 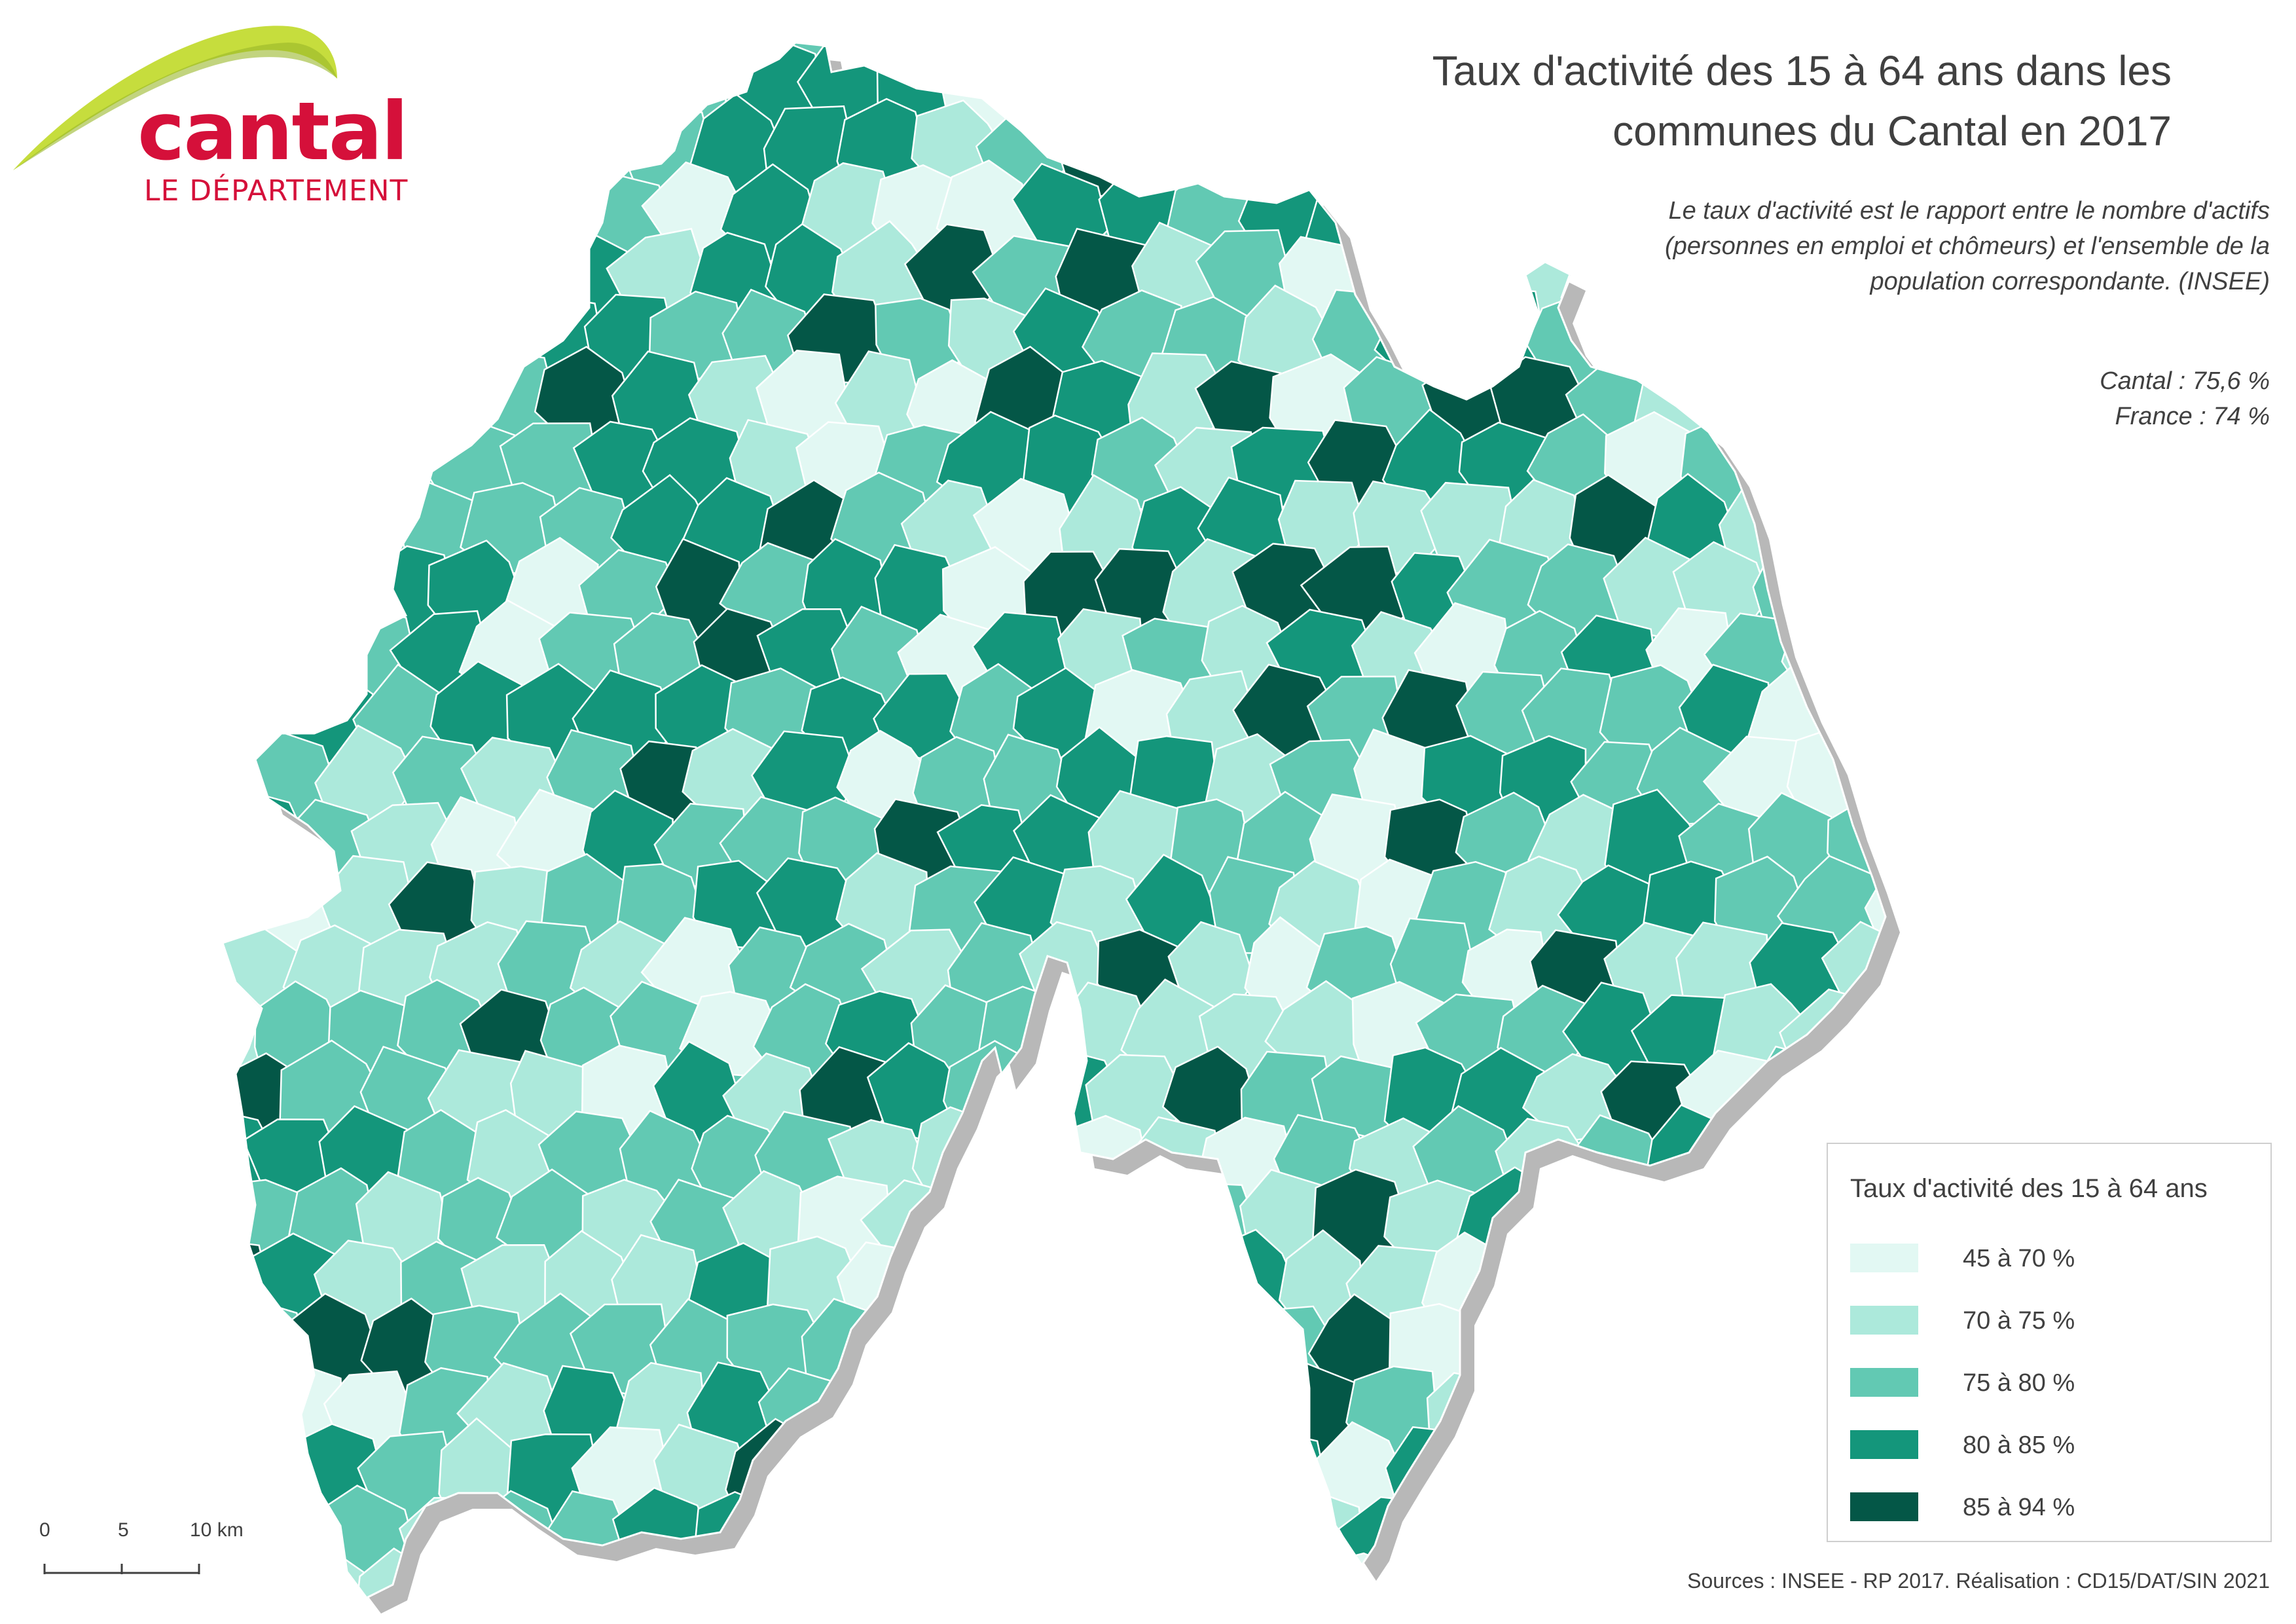 What do you see at coordinates (2041, 398) in the screenshot?
I see `reference-values: Cantal : 75,6 % France : 74 %` at bounding box center [2041, 398].